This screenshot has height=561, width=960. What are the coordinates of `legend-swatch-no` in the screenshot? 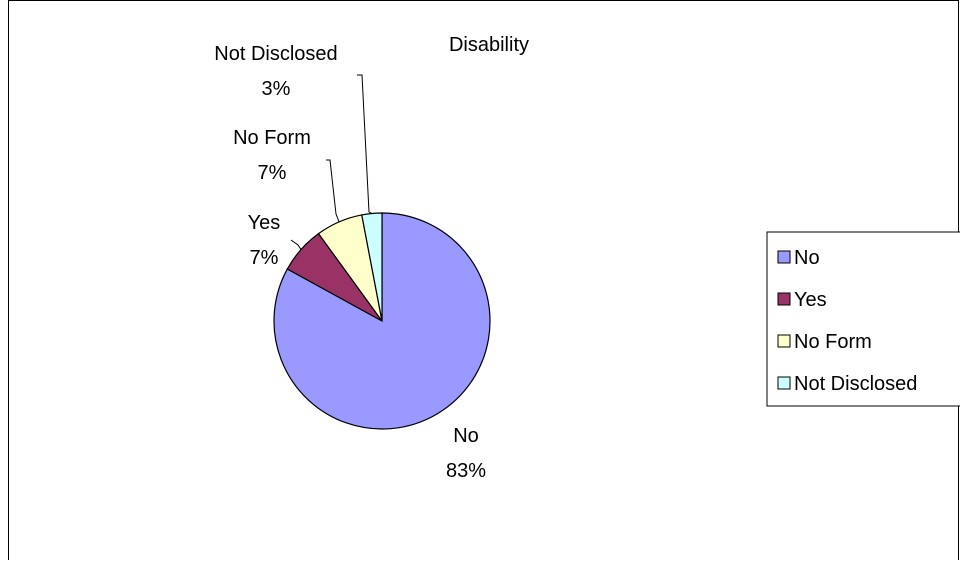 It's located at (784, 257).